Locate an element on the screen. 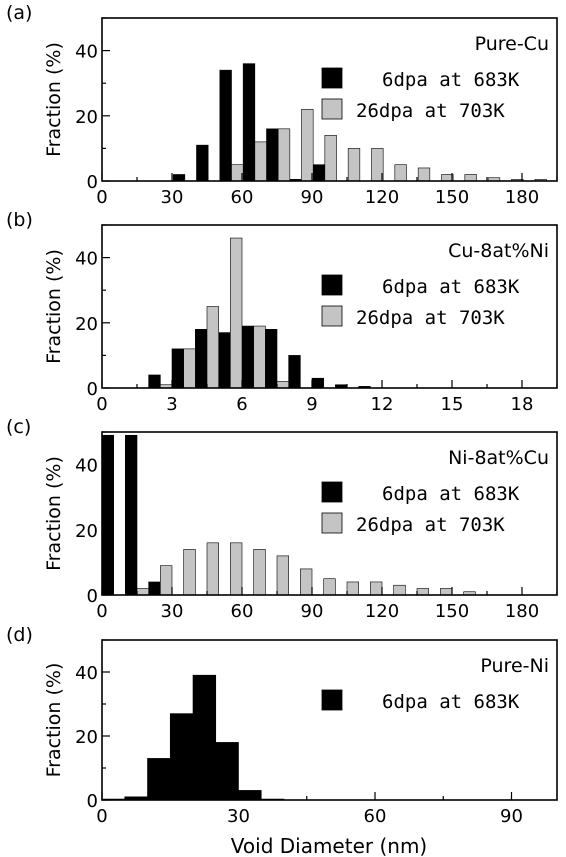  x-tick-label: 15 is located at coordinates (452, 404).